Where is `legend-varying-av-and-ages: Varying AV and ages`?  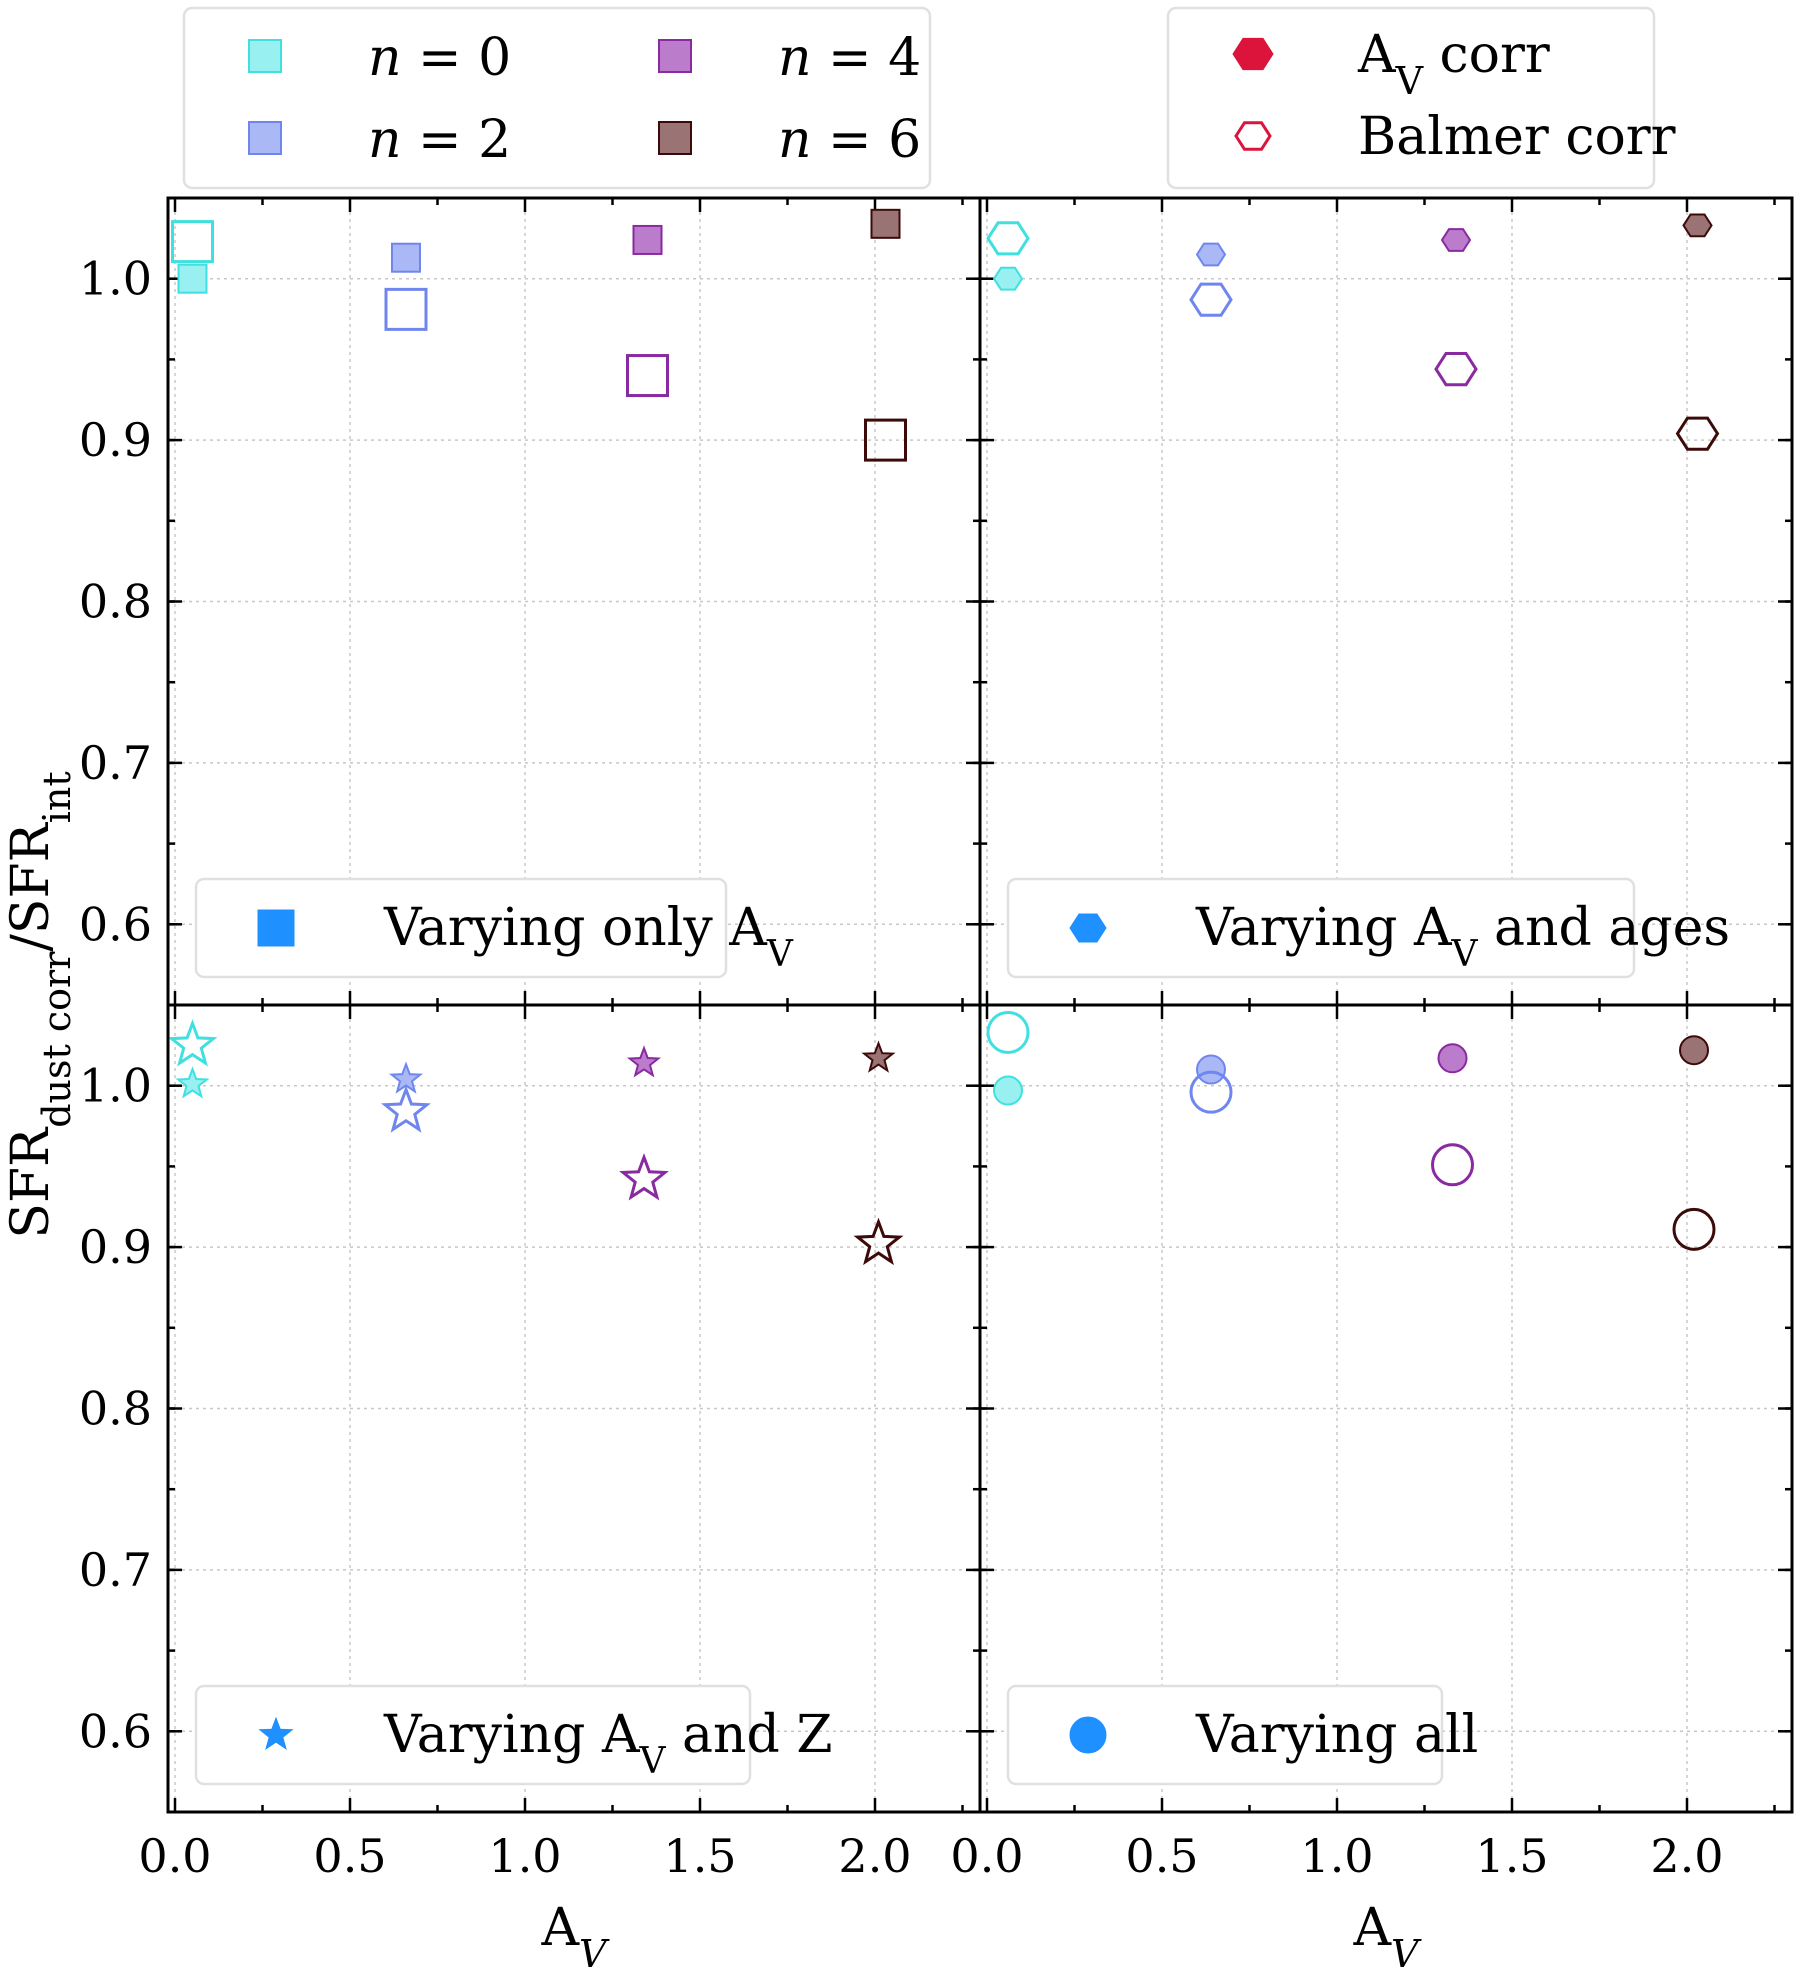 legend-varying-av-and-ages: Varying AV and ages is located at coordinates (1368, 928).